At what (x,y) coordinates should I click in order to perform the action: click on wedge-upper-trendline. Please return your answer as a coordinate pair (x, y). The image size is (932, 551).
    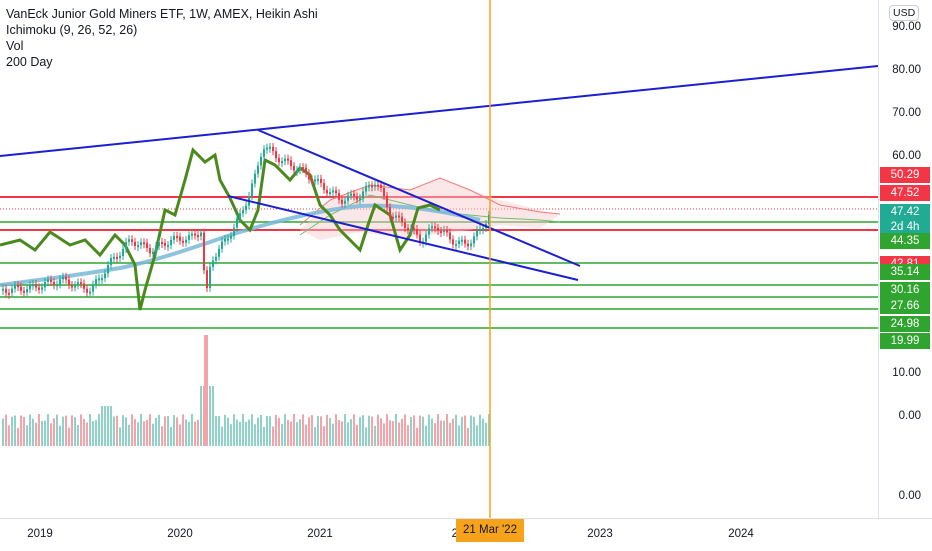
    Looking at the image, I should click on (419, 198).